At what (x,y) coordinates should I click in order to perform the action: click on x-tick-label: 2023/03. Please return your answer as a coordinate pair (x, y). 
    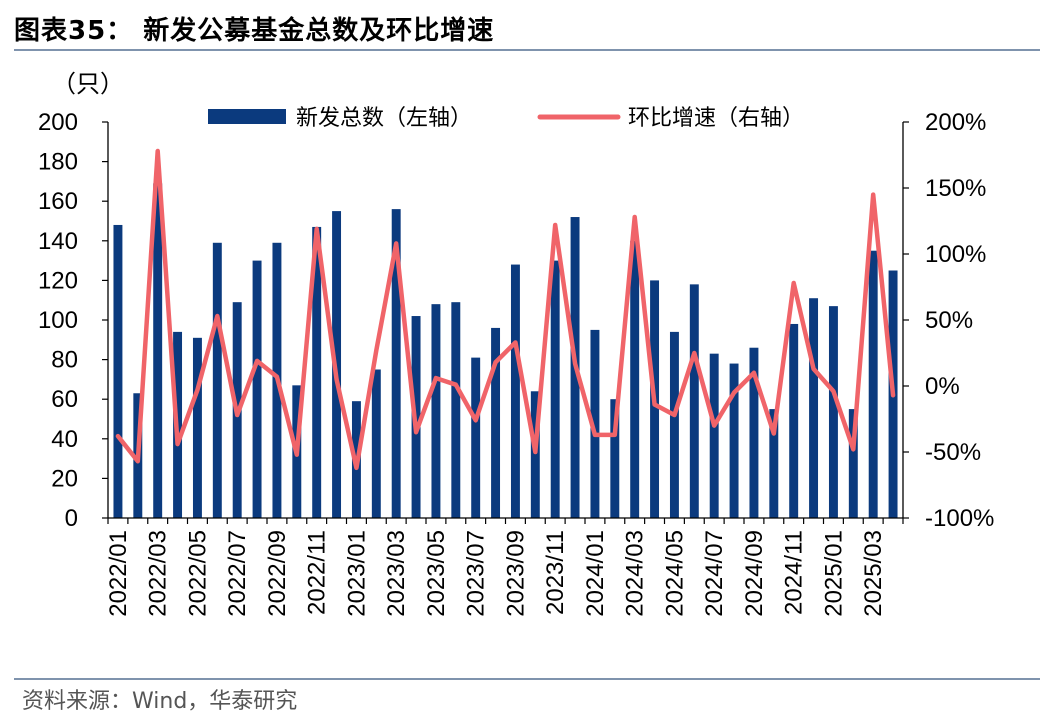
    Looking at the image, I should click on (396, 573).